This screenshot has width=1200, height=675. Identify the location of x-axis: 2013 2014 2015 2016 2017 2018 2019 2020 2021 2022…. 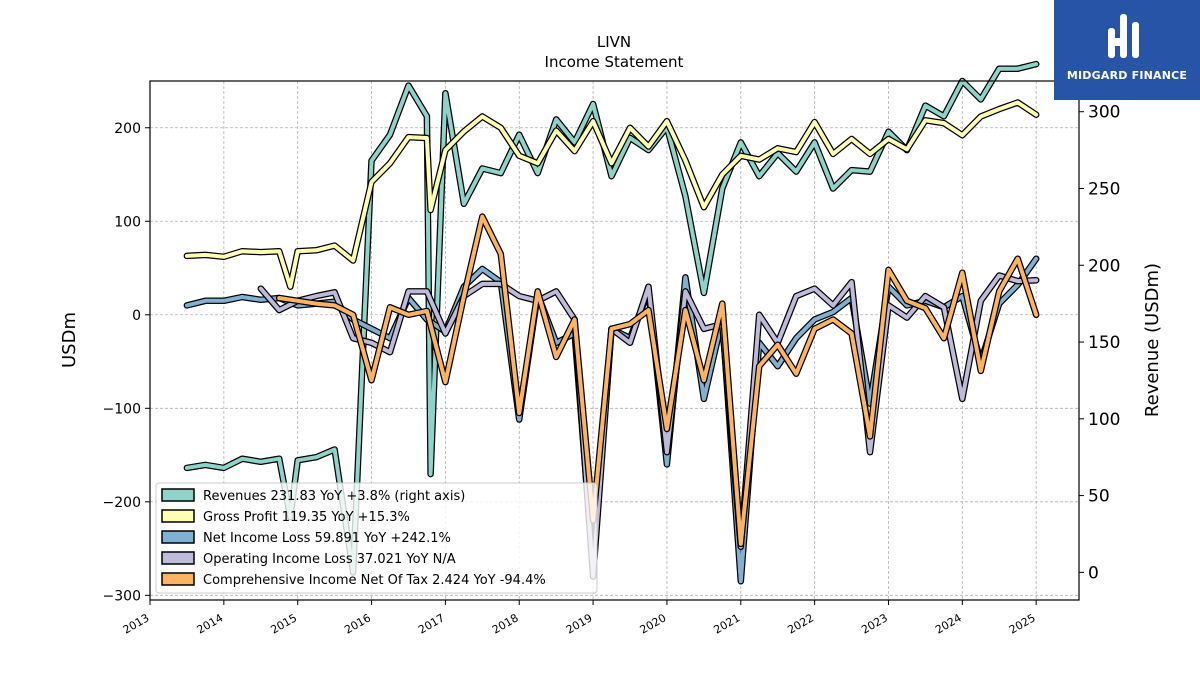
(579, 618).